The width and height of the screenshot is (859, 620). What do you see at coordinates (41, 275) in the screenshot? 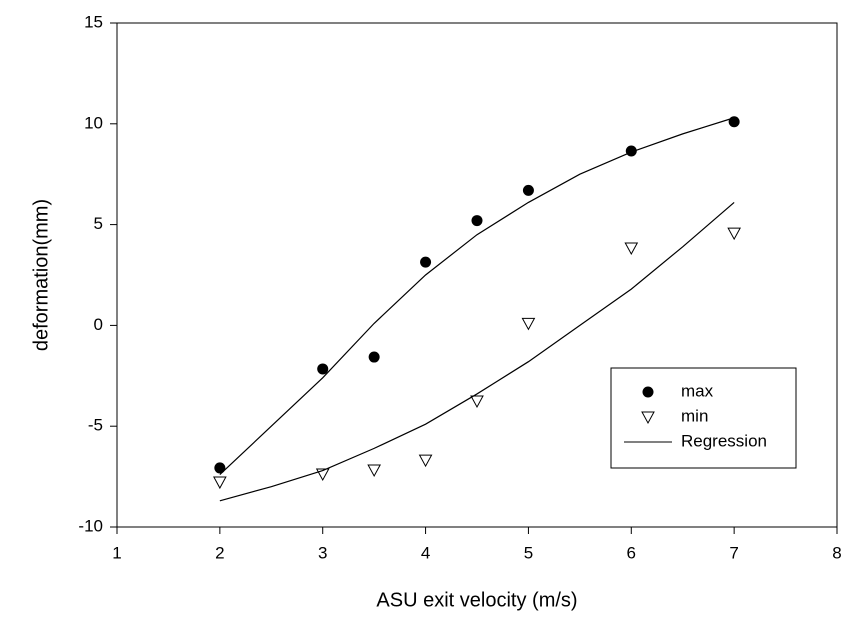
I see `y-axis-title: deformation(mm)` at bounding box center [41, 275].